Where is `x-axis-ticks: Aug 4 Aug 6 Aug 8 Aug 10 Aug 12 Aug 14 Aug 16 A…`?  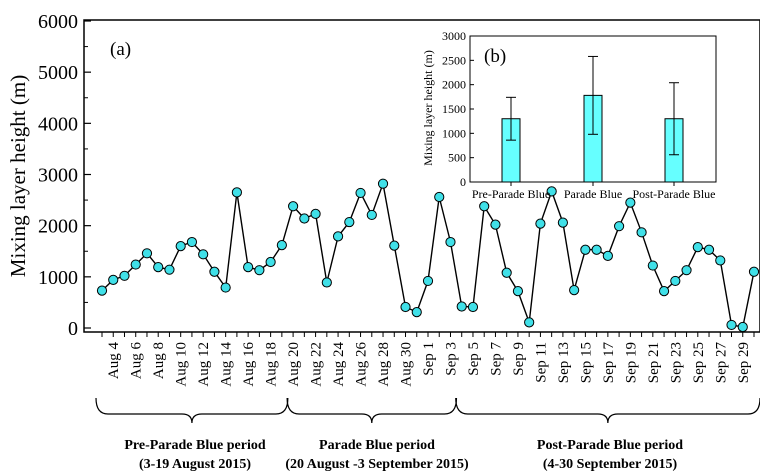 x-axis-ticks: Aug 4 Aug 6 Aug 8 Aug 10 Aug 12 Aug 14 Aug 16 A… is located at coordinates (428, 359).